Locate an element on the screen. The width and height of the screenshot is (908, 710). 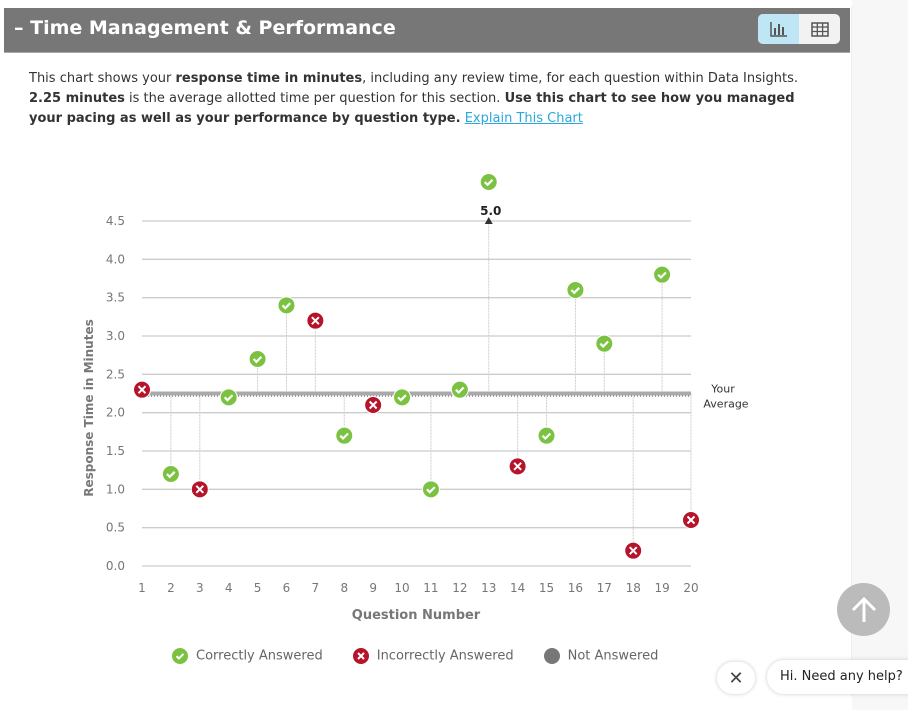
legend-label: Incorrectly Answered is located at coordinates (445, 656).